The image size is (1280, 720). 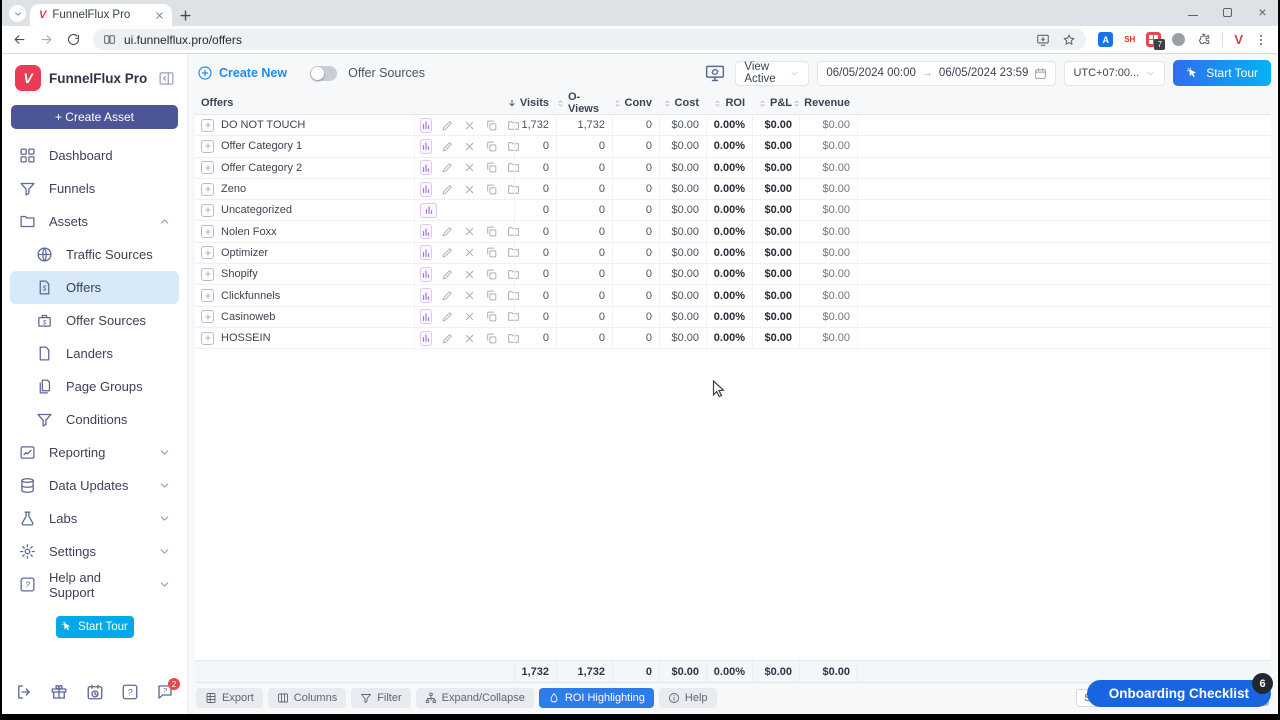 What do you see at coordinates (307, 698) in the screenshot?
I see `columns-button: Columns` at bounding box center [307, 698].